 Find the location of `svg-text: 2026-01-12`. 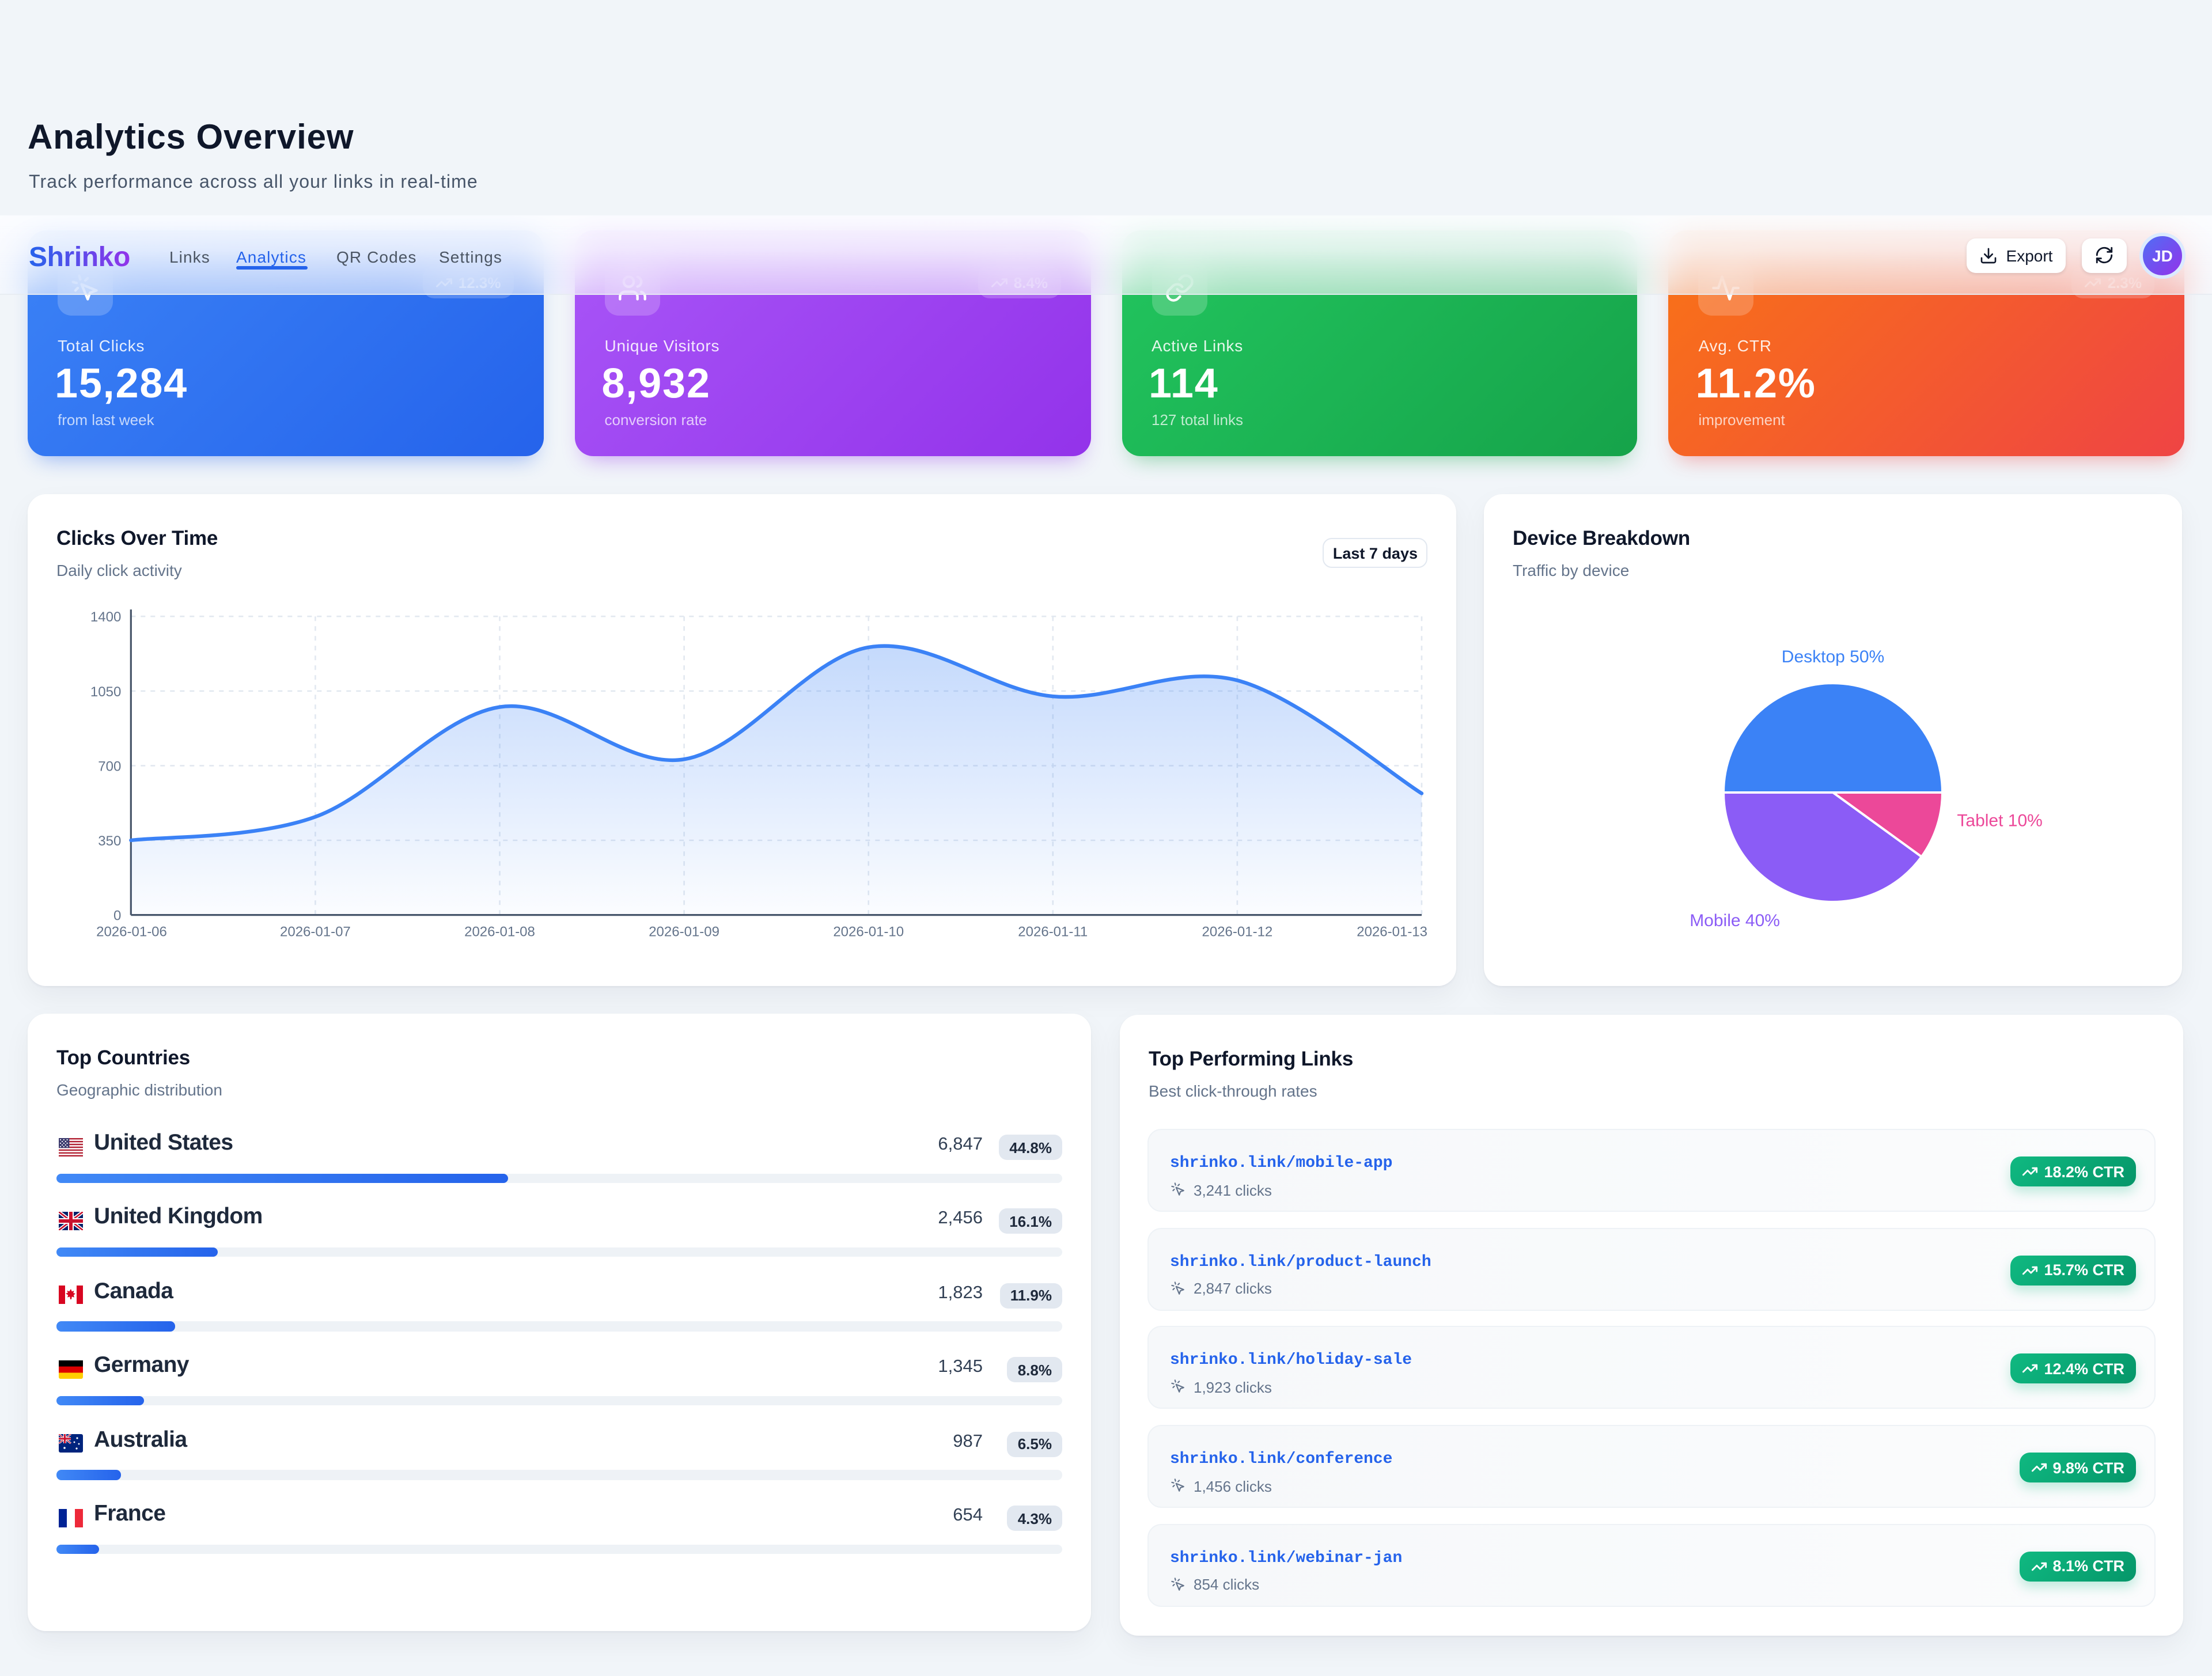

svg-text: 2026-01-12 is located at coordinates (1237, 932).